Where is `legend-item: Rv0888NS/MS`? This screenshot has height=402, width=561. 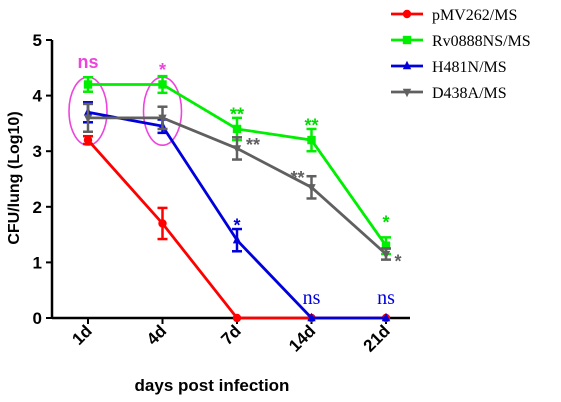 legend-item: Rv0888NS/MS is located at coordinates (461, 41).